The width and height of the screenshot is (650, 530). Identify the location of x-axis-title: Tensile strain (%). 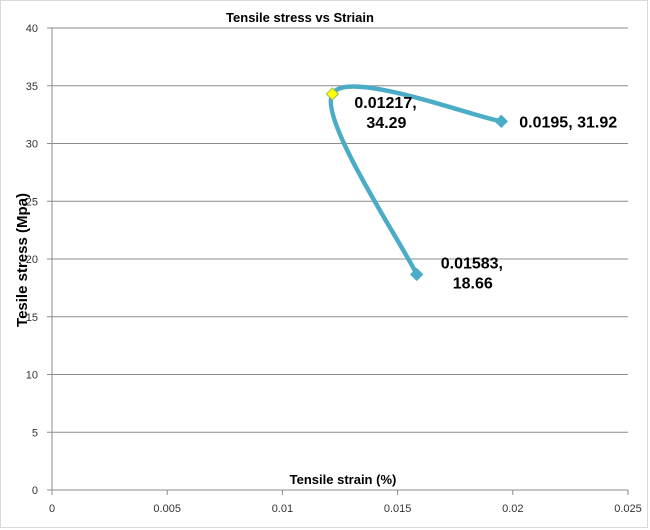
(343, 479).